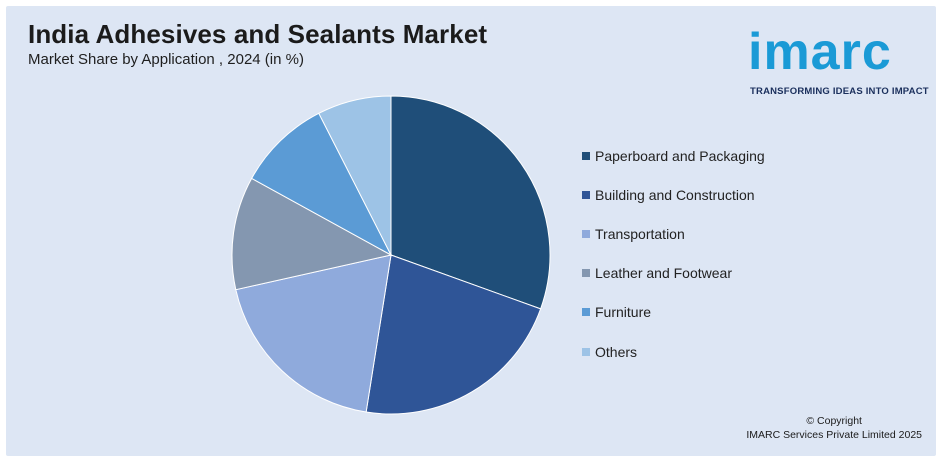 This screenshot has height=462, width=942. What do you see at coordinates (673, 351) in the screenshot?
I see `legend-item: Others` at bounding box center [673, 351].